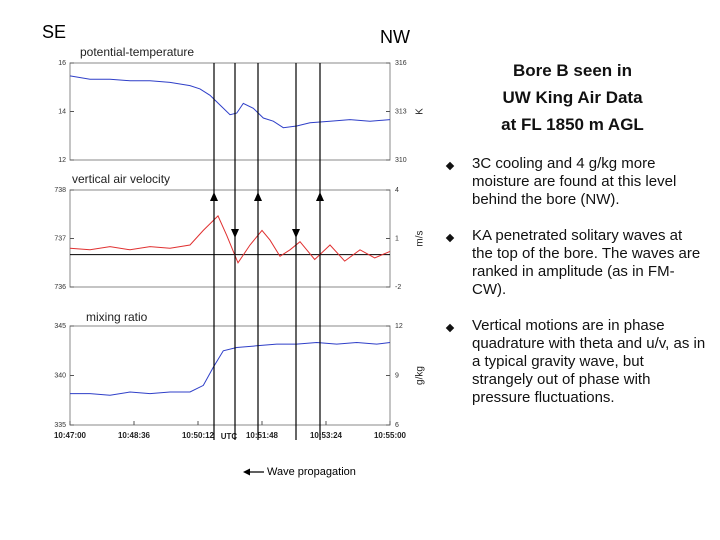 This screenshot has width=720, height=540. I want to click on title-line: Bore B seen in, so click(572, 70).